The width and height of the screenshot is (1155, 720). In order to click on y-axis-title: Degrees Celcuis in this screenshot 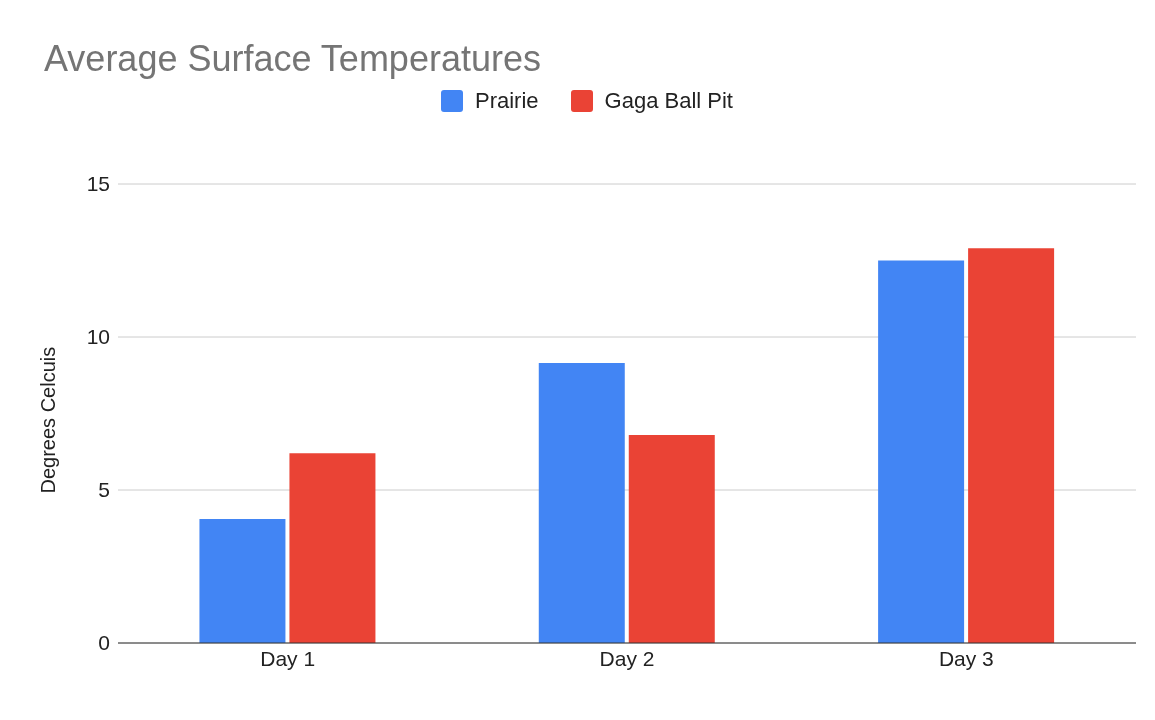, I will do `click(48, 420)`.